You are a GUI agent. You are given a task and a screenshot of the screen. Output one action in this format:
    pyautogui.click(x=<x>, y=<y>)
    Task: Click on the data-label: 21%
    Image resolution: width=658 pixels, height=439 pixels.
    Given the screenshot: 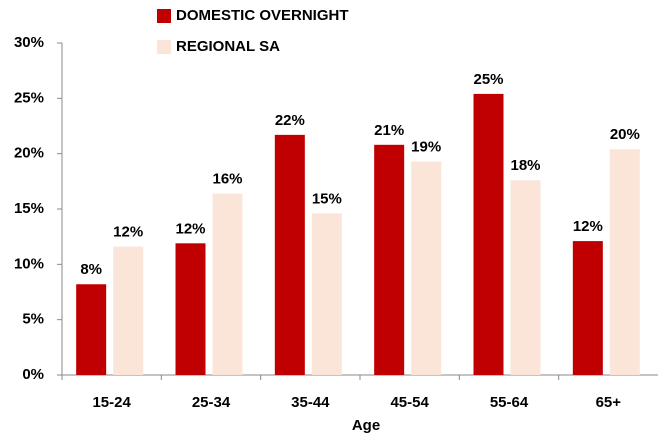 What is the action you would take?
    pyautogui.click(x=389, y=130)
    